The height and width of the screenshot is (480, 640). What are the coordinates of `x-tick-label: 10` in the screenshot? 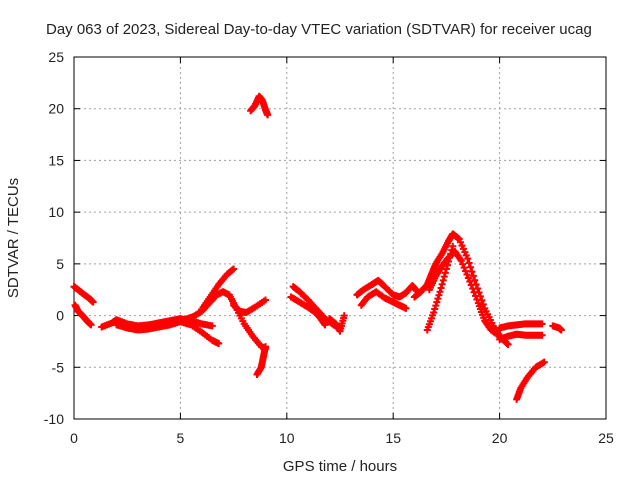 It's located at (287, 438).